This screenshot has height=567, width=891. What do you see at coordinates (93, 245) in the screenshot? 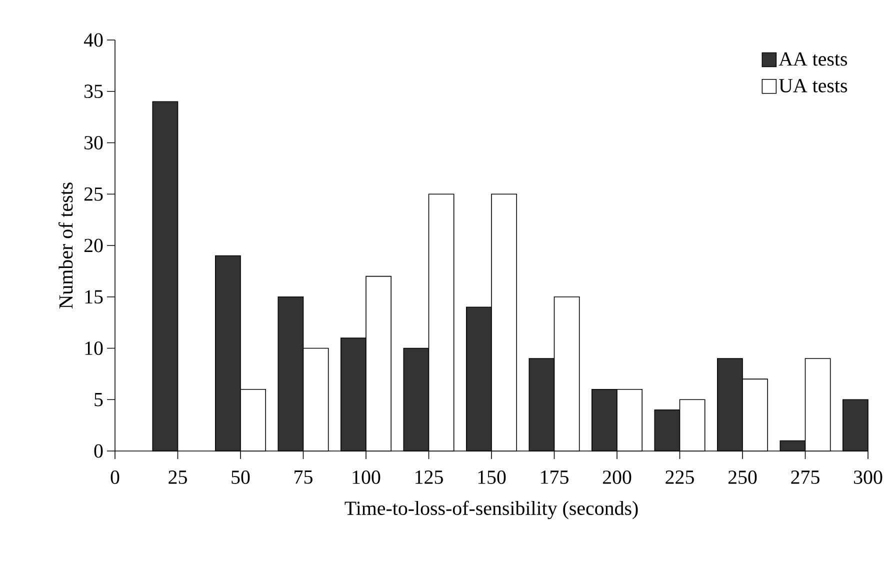
I see `y-tick-label: 20` at bounding box center [93, 245].